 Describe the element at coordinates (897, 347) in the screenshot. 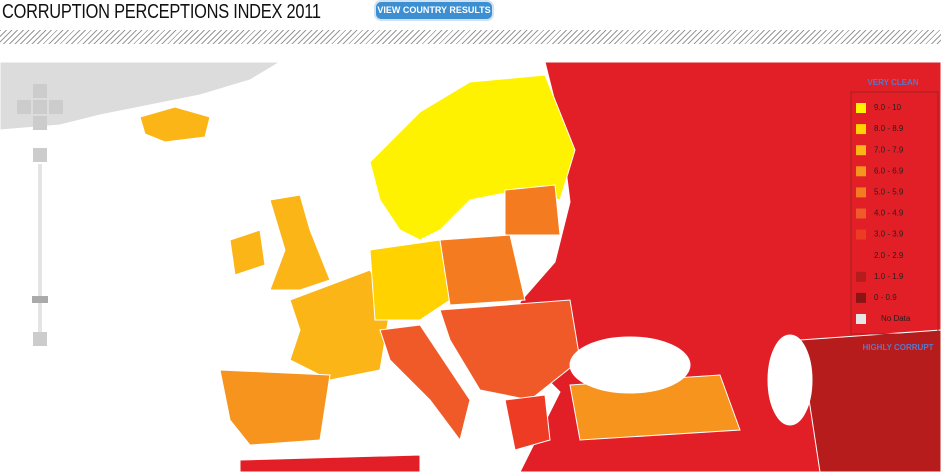

I see `legend-bottom-label: HIGHLY CORRUPT` at that location.